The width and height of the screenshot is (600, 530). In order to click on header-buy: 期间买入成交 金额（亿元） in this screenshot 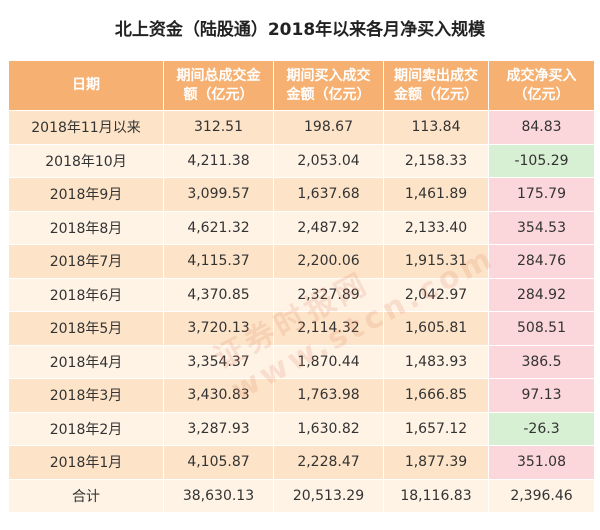, I will do `click(328, 85)`.